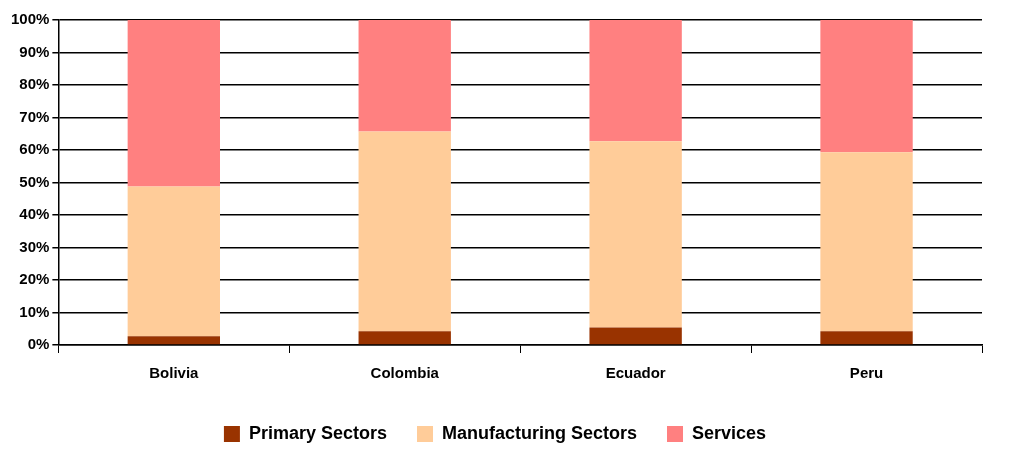 This screenshot has height=461, width=1010. I want to click on y-tick-label: 10%, so click(34, 311).